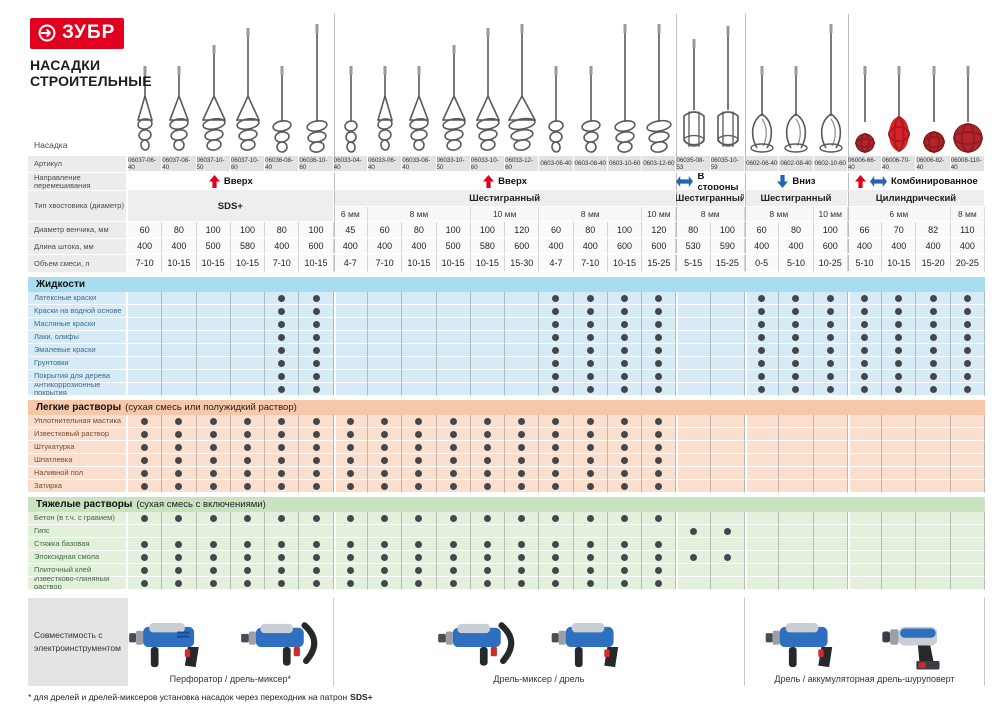 The height and width of the screenshot is (707, 1000). I want to click on diameter-cell: 80, so click(590, 230).